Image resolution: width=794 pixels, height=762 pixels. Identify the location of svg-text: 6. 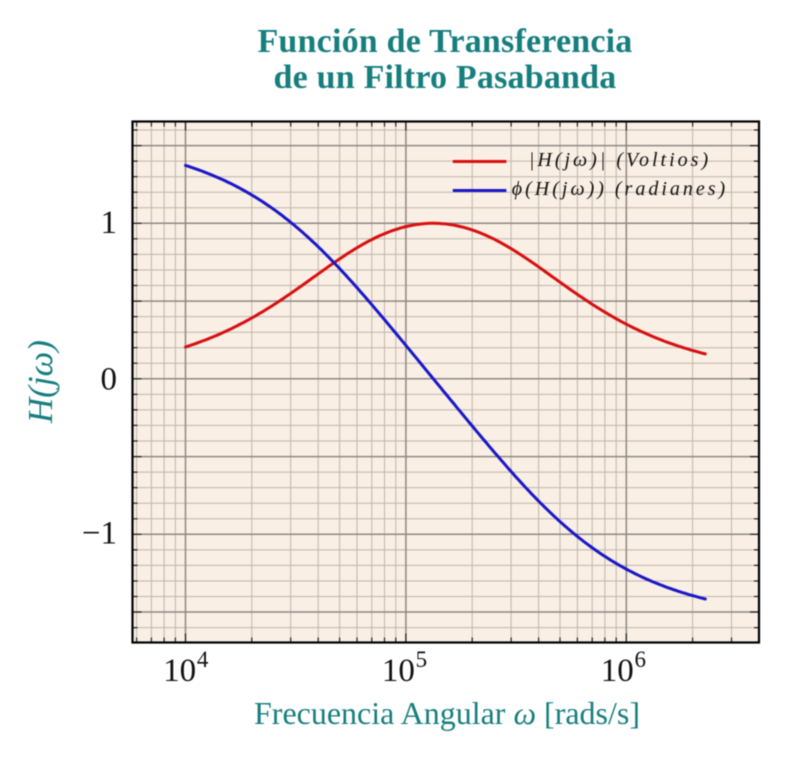
(640, 659).